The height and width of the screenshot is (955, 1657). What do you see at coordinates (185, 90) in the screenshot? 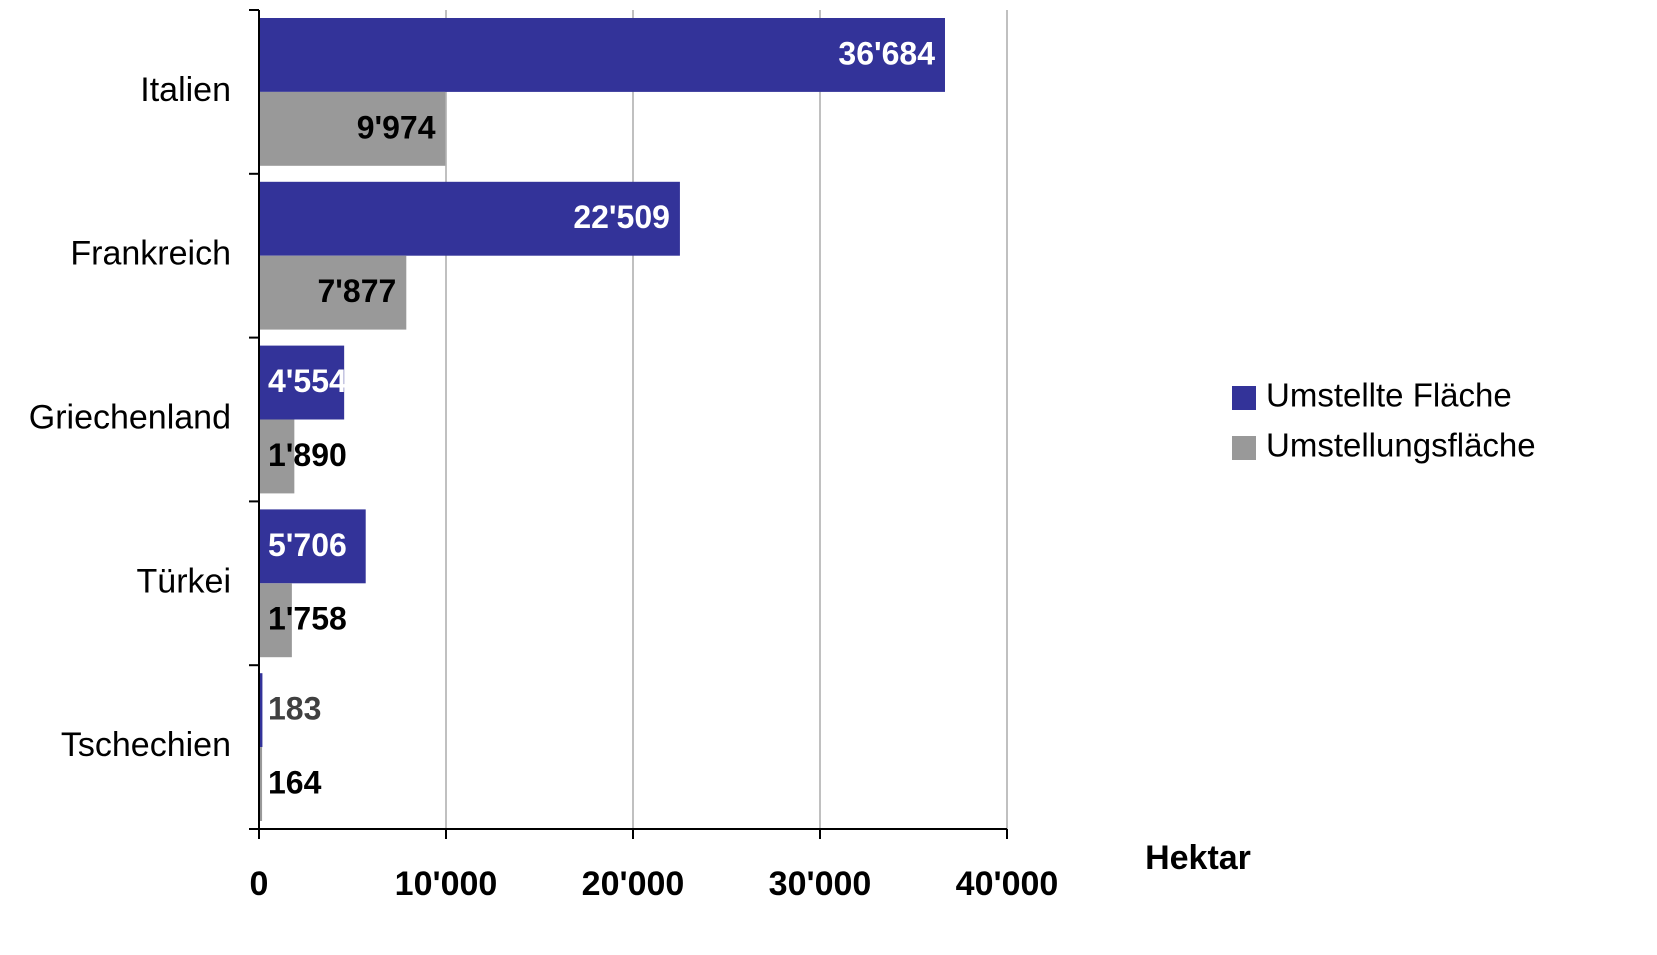
I see `category-label: Italien` at bounding box center [185, 90].